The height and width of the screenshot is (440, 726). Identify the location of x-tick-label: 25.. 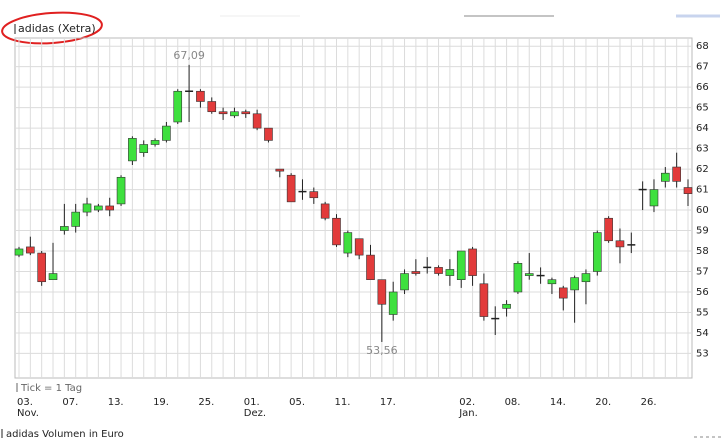
(206, 402).